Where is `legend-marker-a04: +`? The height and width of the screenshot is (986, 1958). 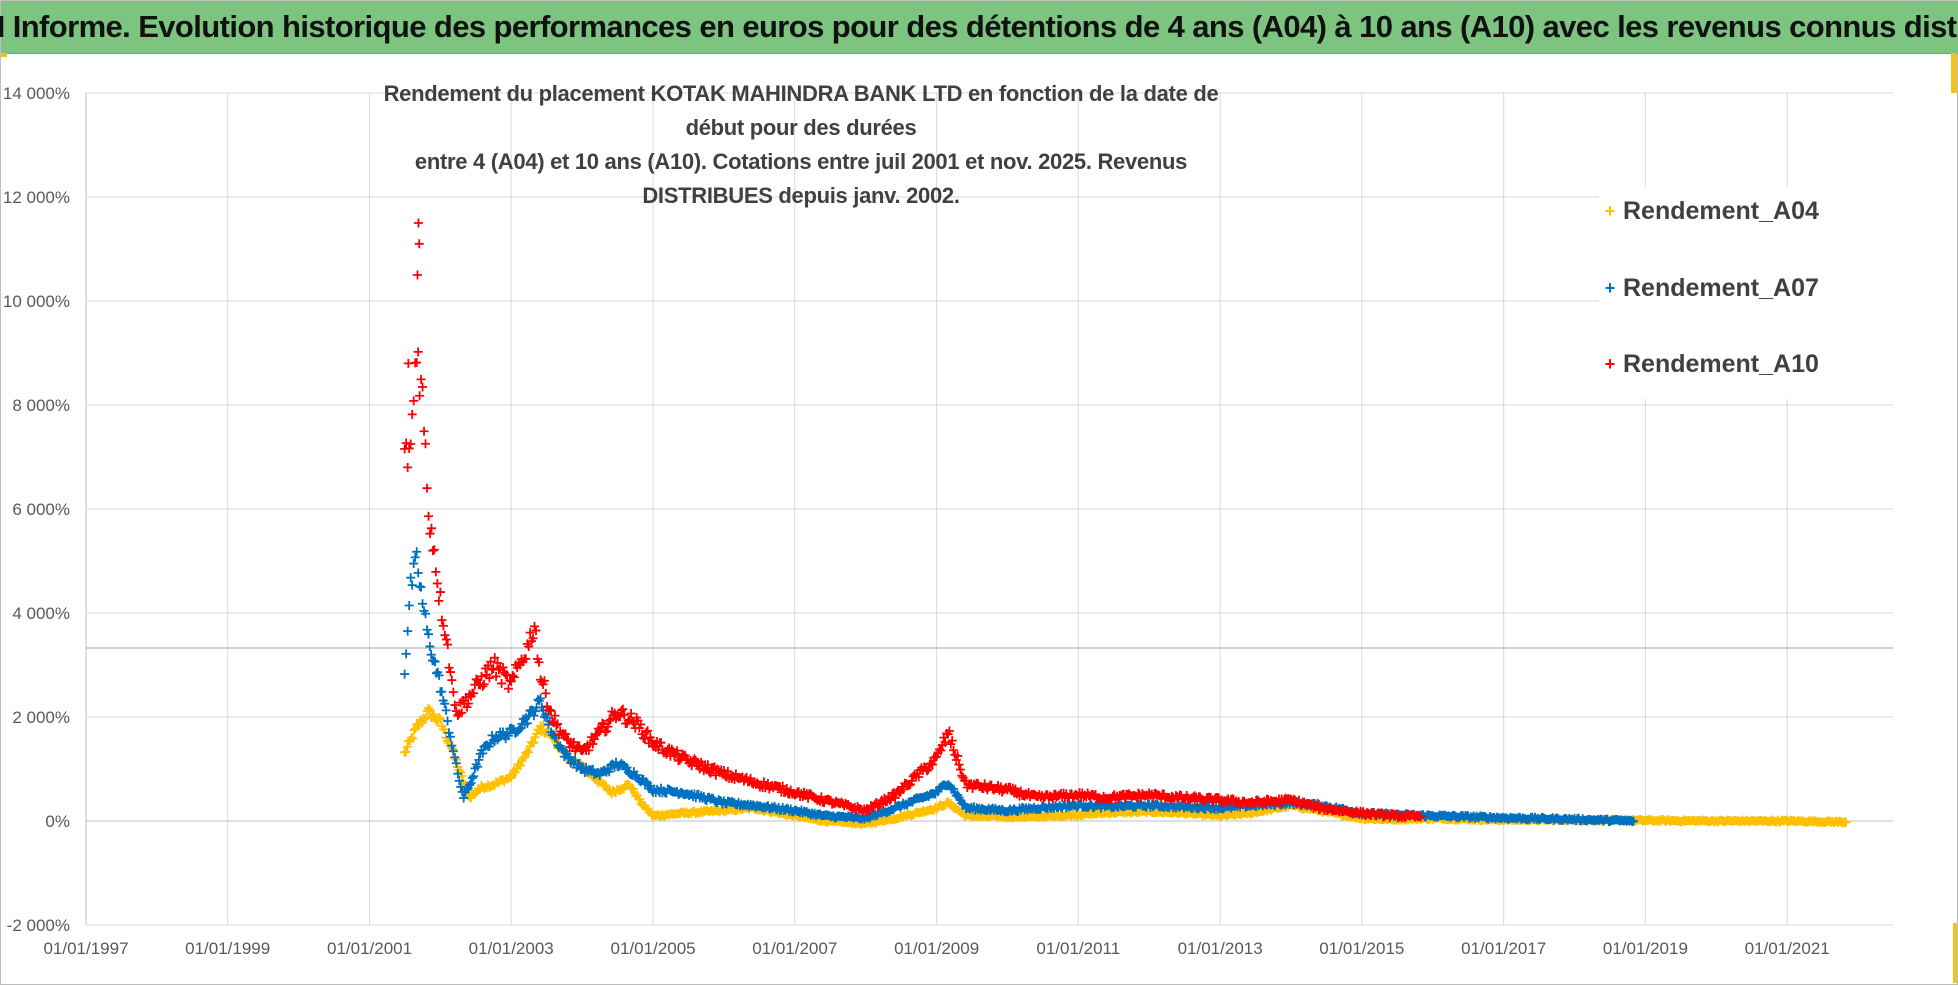
legend-marker-a04: + is located at coordinates (1610, 210).